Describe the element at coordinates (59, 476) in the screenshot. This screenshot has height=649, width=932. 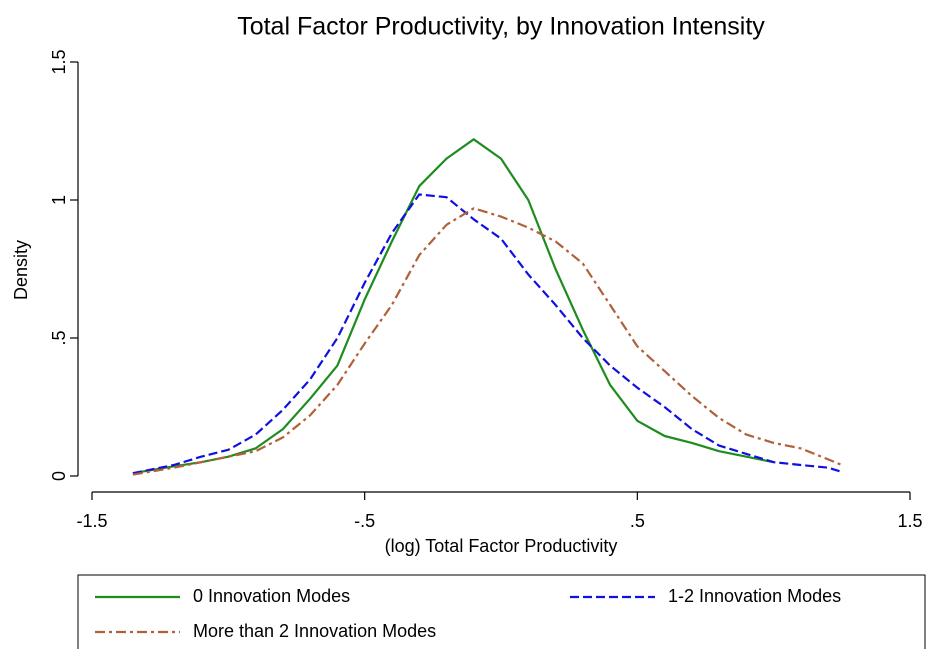
I see `y-tick-label: 0` at that location.